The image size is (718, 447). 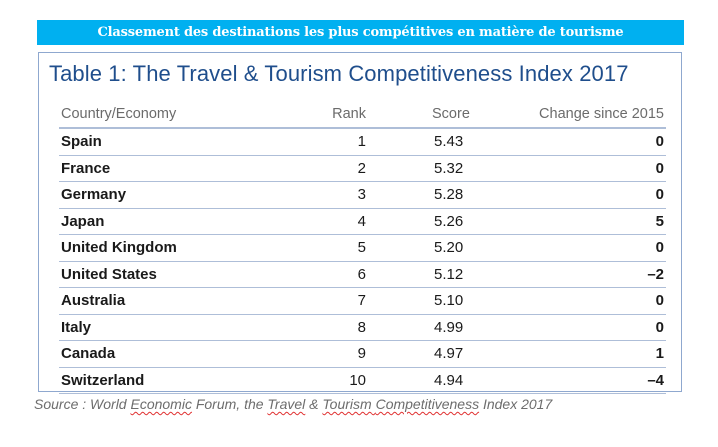 I want to click on source-text: Forum, the, so click(x=229, y=404).